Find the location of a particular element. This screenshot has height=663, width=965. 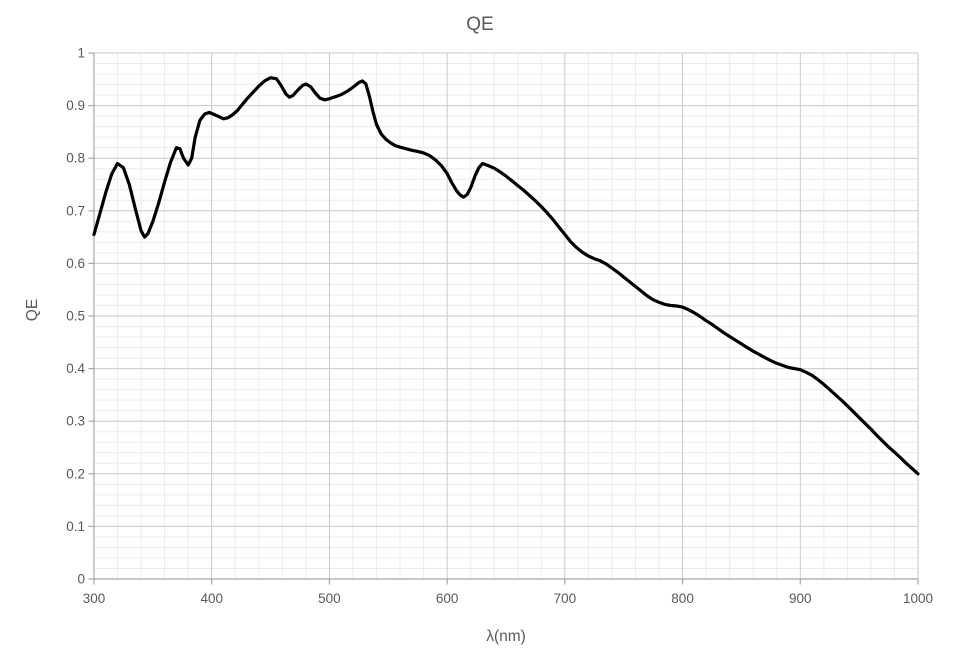

y-tick-label: 0.9 is located at coordinates (75, 105).